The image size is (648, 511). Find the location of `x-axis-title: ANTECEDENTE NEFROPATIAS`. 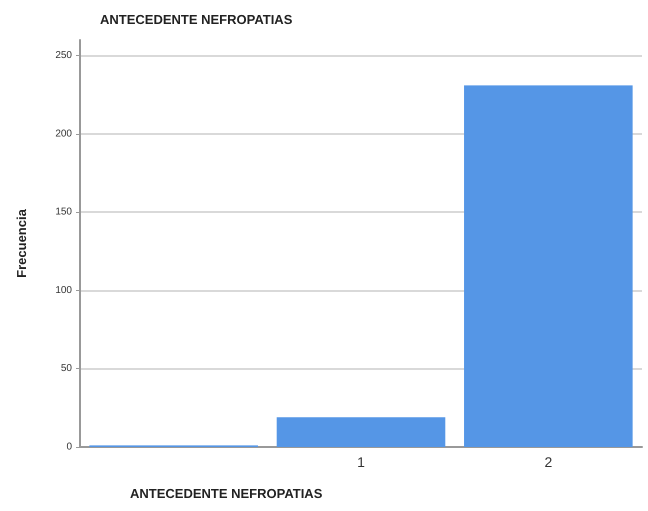

x-axis-title: ANTECEDENTE NEFROPATIAS is located at coordinates (226, 493).